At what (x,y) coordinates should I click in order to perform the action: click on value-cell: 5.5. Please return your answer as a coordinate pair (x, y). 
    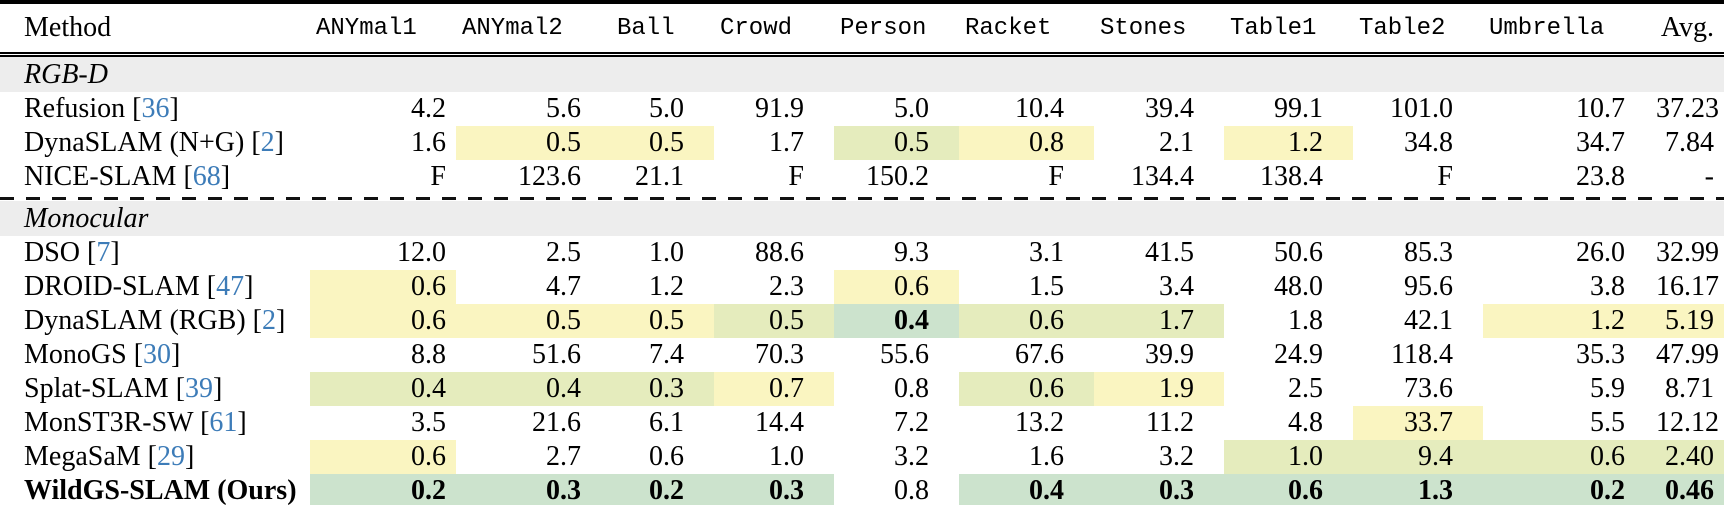
    Looking at the image, I should click on (1607, 422).